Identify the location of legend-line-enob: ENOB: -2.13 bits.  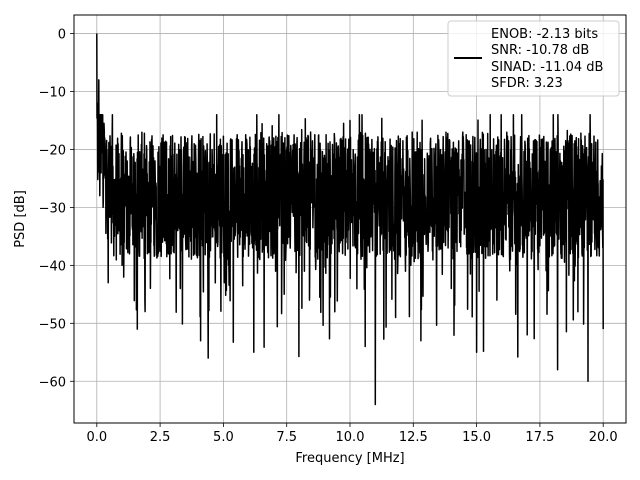
(544, 34).